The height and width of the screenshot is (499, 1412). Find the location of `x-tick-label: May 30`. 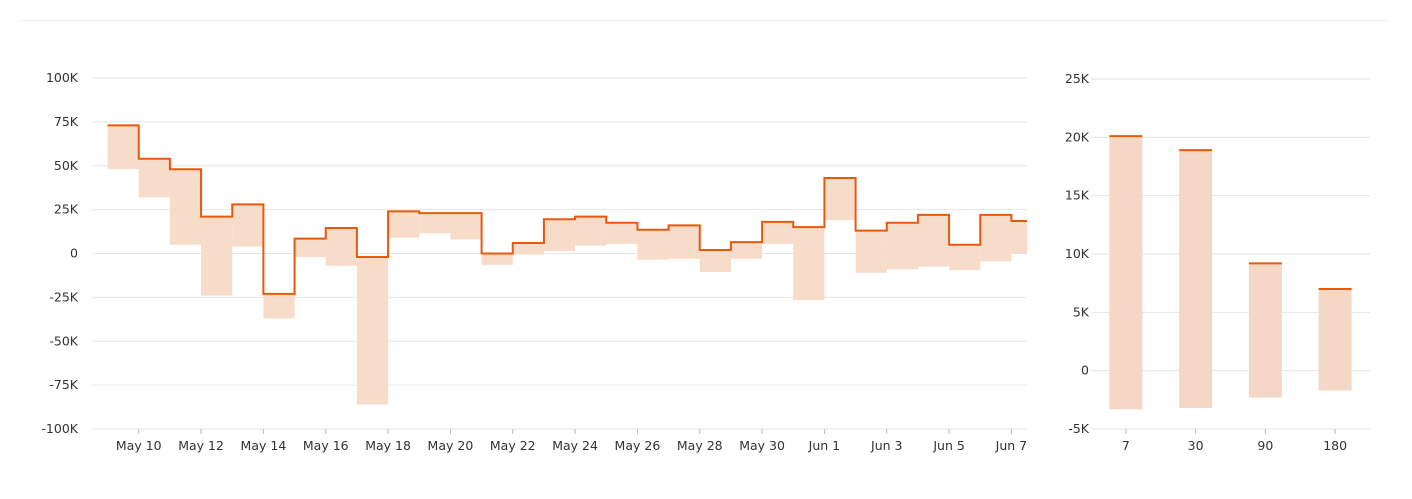

x-tick-label: May 30 is located at coordinates (762, 445).